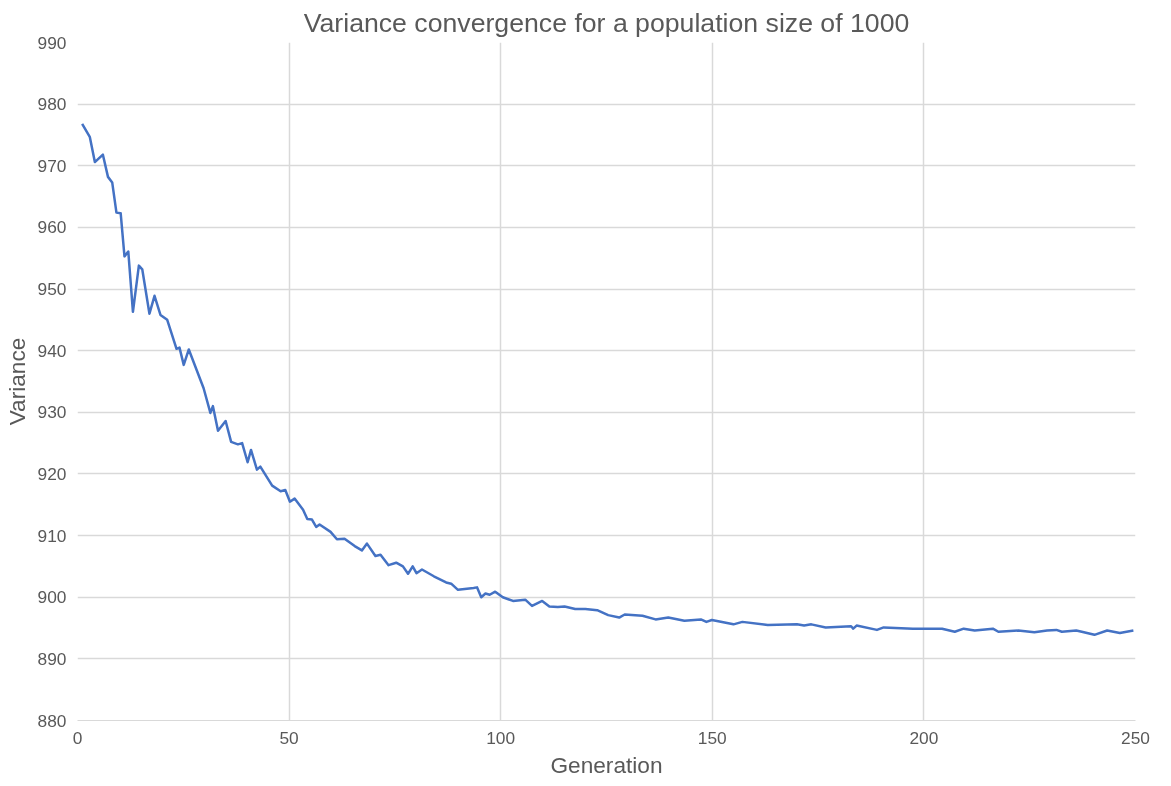 This screenshot has width=1171, height=786. Describe the element at coordinates (52, 104) in the screenshot. I see `y-tick-label: 980` at that location.